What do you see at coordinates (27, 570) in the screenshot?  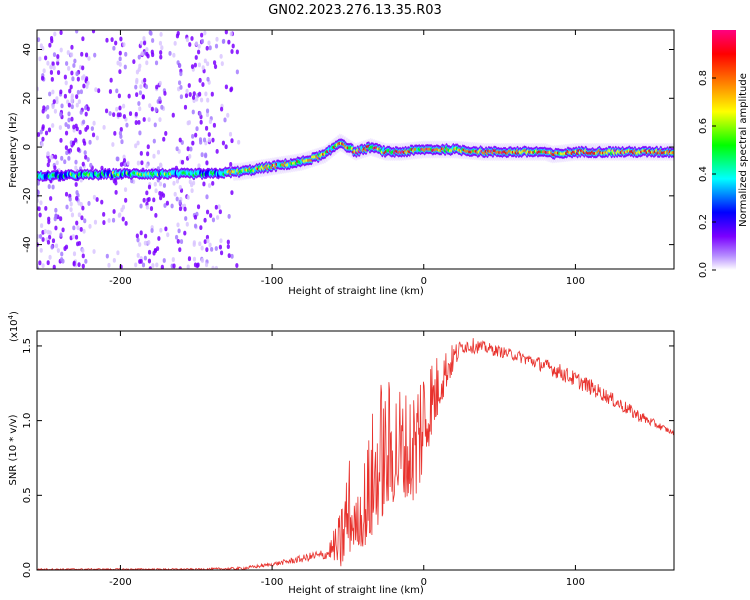 I see `y-tick-label: 0.0` at bounding box center [27, 570].